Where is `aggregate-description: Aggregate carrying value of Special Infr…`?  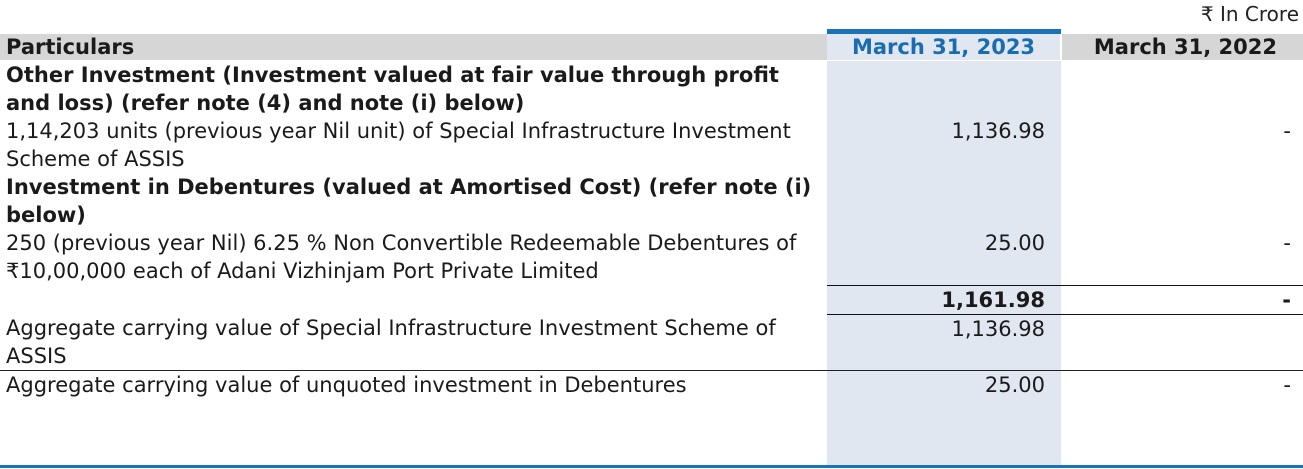
aggregate-description: Aggregate carrying value of Special Infr… is located at coordinates (391, 342).